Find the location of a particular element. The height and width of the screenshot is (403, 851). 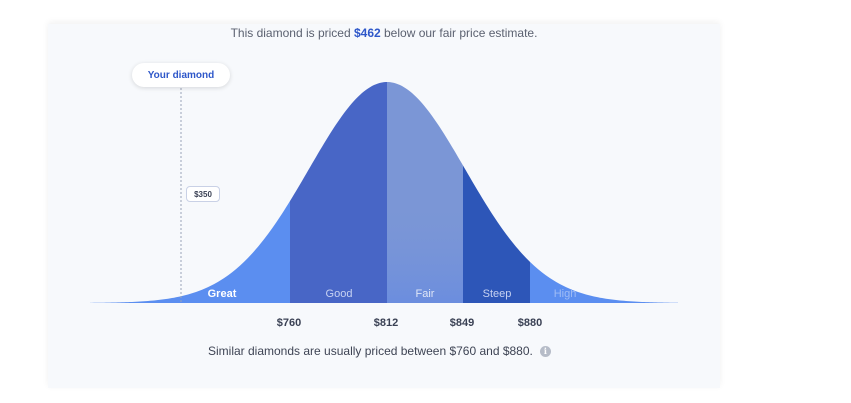

your-diamond-price: $350 is located at coordinates (203, 194).